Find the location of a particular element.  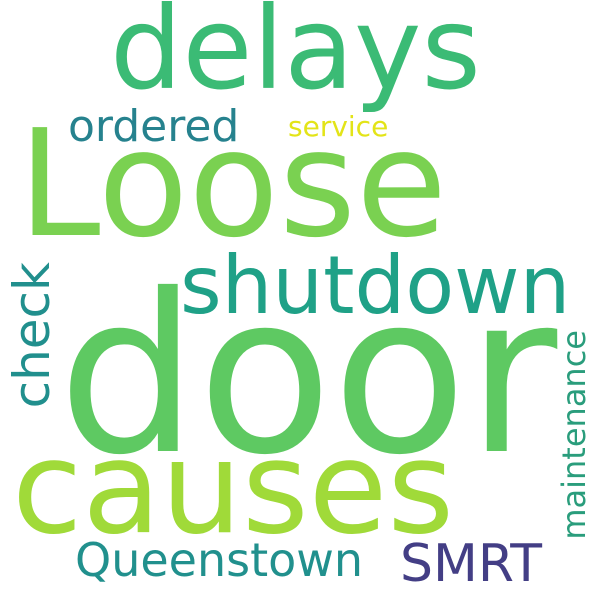

word-maintenance: maintenance is located at coordinates (574, 435).